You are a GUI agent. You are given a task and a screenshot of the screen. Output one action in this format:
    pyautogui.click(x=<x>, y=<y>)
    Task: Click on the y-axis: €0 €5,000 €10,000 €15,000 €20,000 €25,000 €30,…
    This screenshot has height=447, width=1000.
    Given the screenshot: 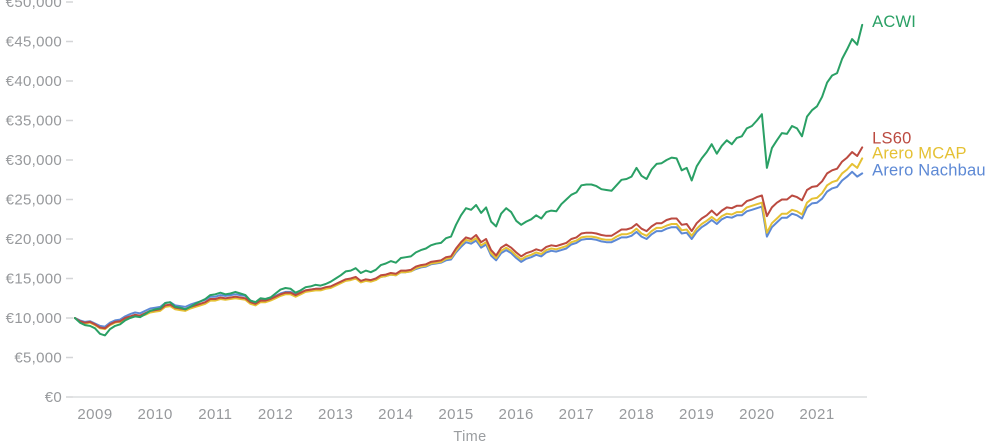 What is the action you would take?
    pyautogui.click(x=39, y=203)
    